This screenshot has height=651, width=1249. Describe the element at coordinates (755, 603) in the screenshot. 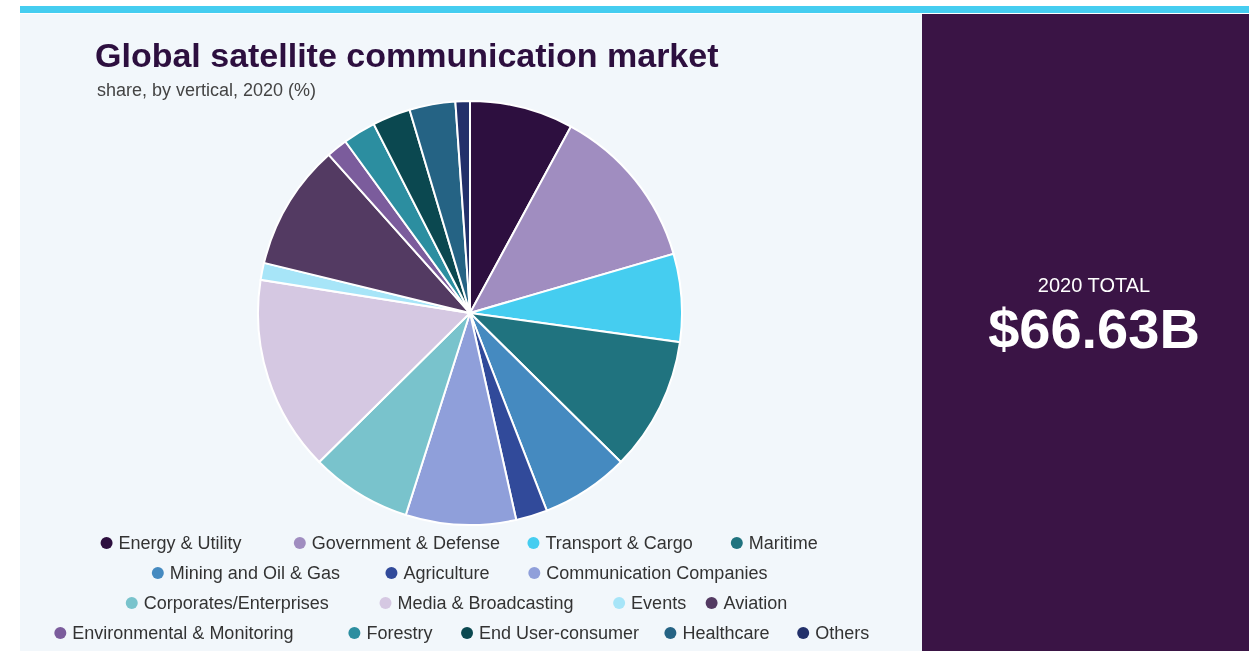

I see `legend-label: Aviation` at that location.